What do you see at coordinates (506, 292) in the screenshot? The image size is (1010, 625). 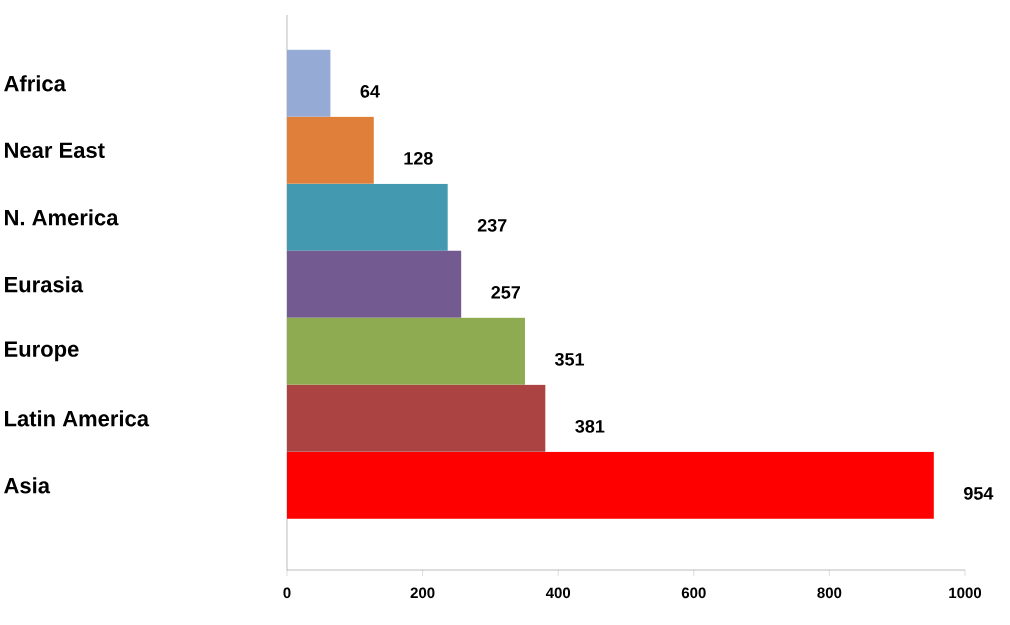 I see `data-label: 257` at bounding box center [506, 292].